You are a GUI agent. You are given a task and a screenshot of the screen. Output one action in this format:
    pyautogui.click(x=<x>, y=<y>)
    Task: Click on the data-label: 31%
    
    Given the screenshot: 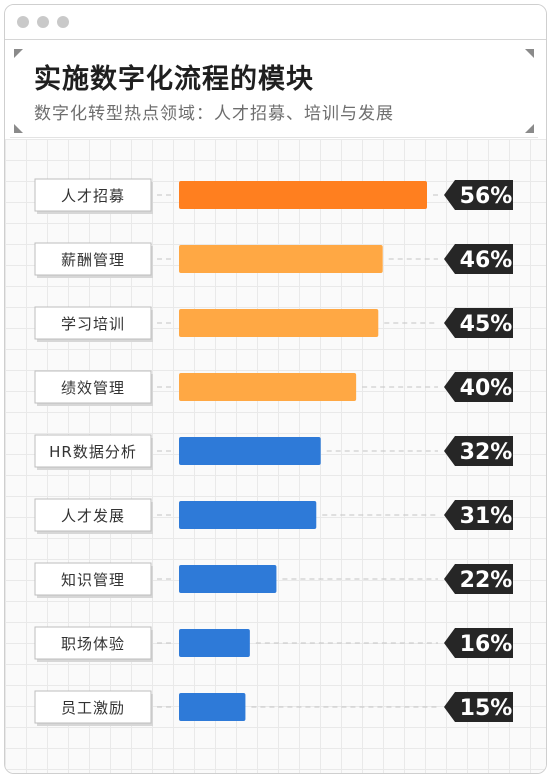 What is the action you would take?
    pyautogui.click(x=486, y=516)
    